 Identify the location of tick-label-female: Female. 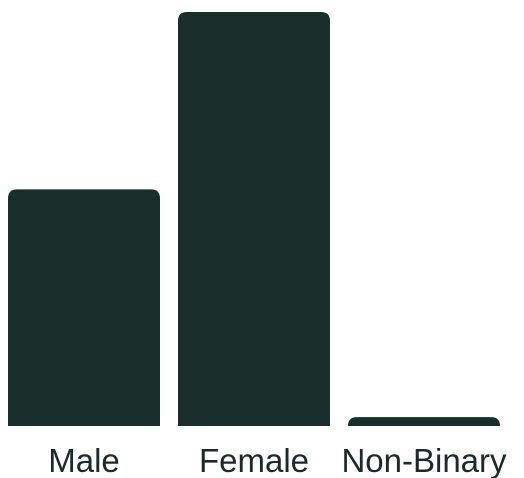
(254, 460).